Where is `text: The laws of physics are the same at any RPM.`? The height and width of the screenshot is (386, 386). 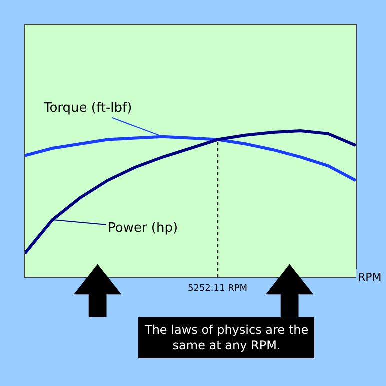
text: The laws of physics are the same at any RPM. is located at coordinates (226, 338).